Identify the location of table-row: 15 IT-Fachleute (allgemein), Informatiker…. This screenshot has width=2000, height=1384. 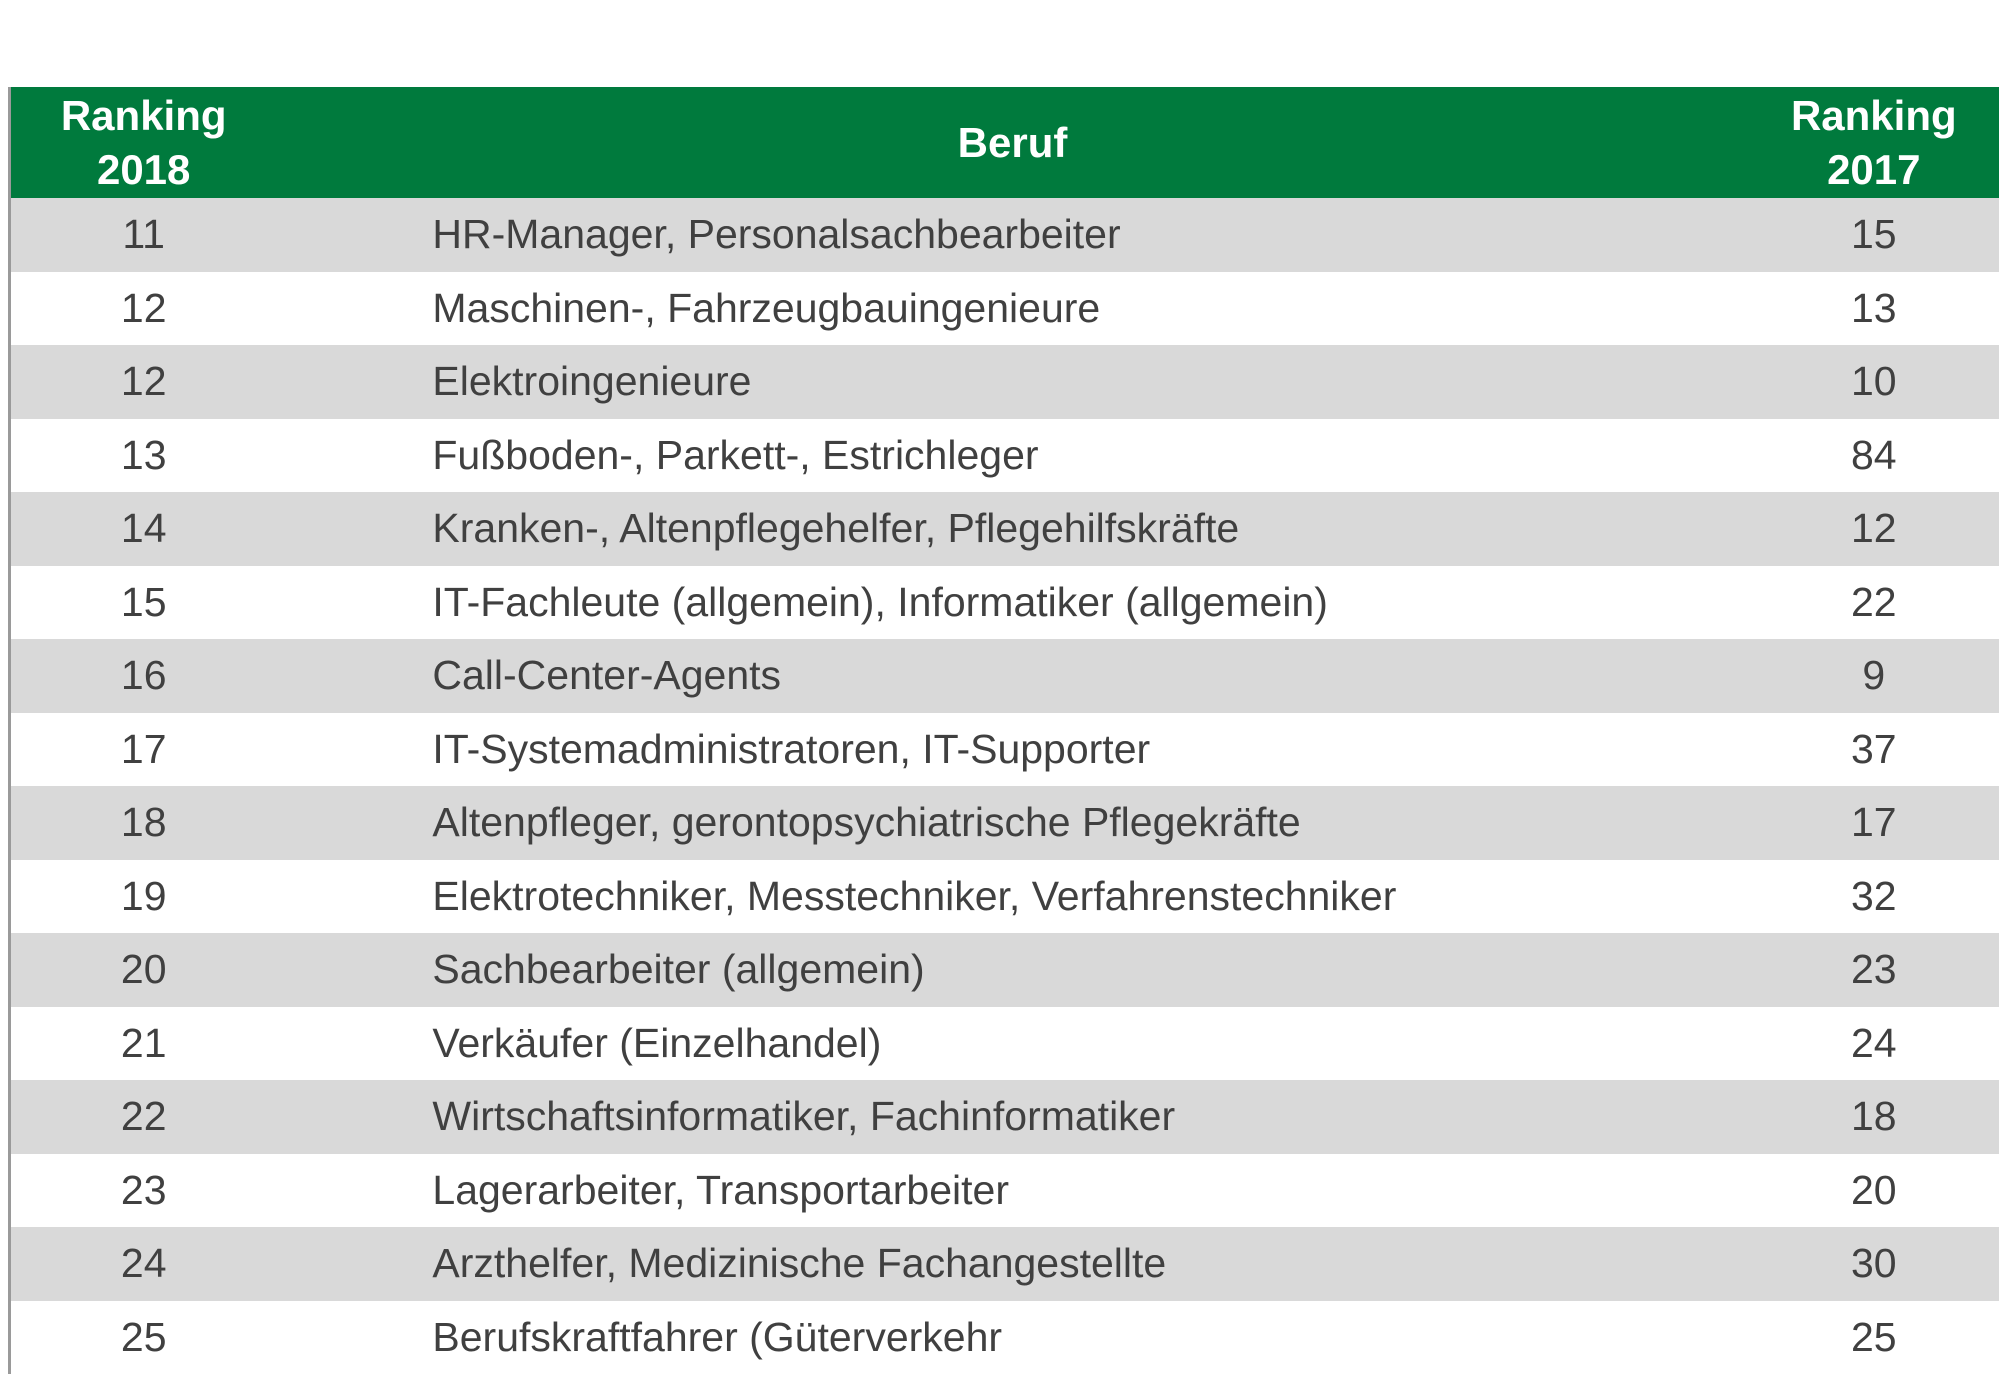
(1005, 602).